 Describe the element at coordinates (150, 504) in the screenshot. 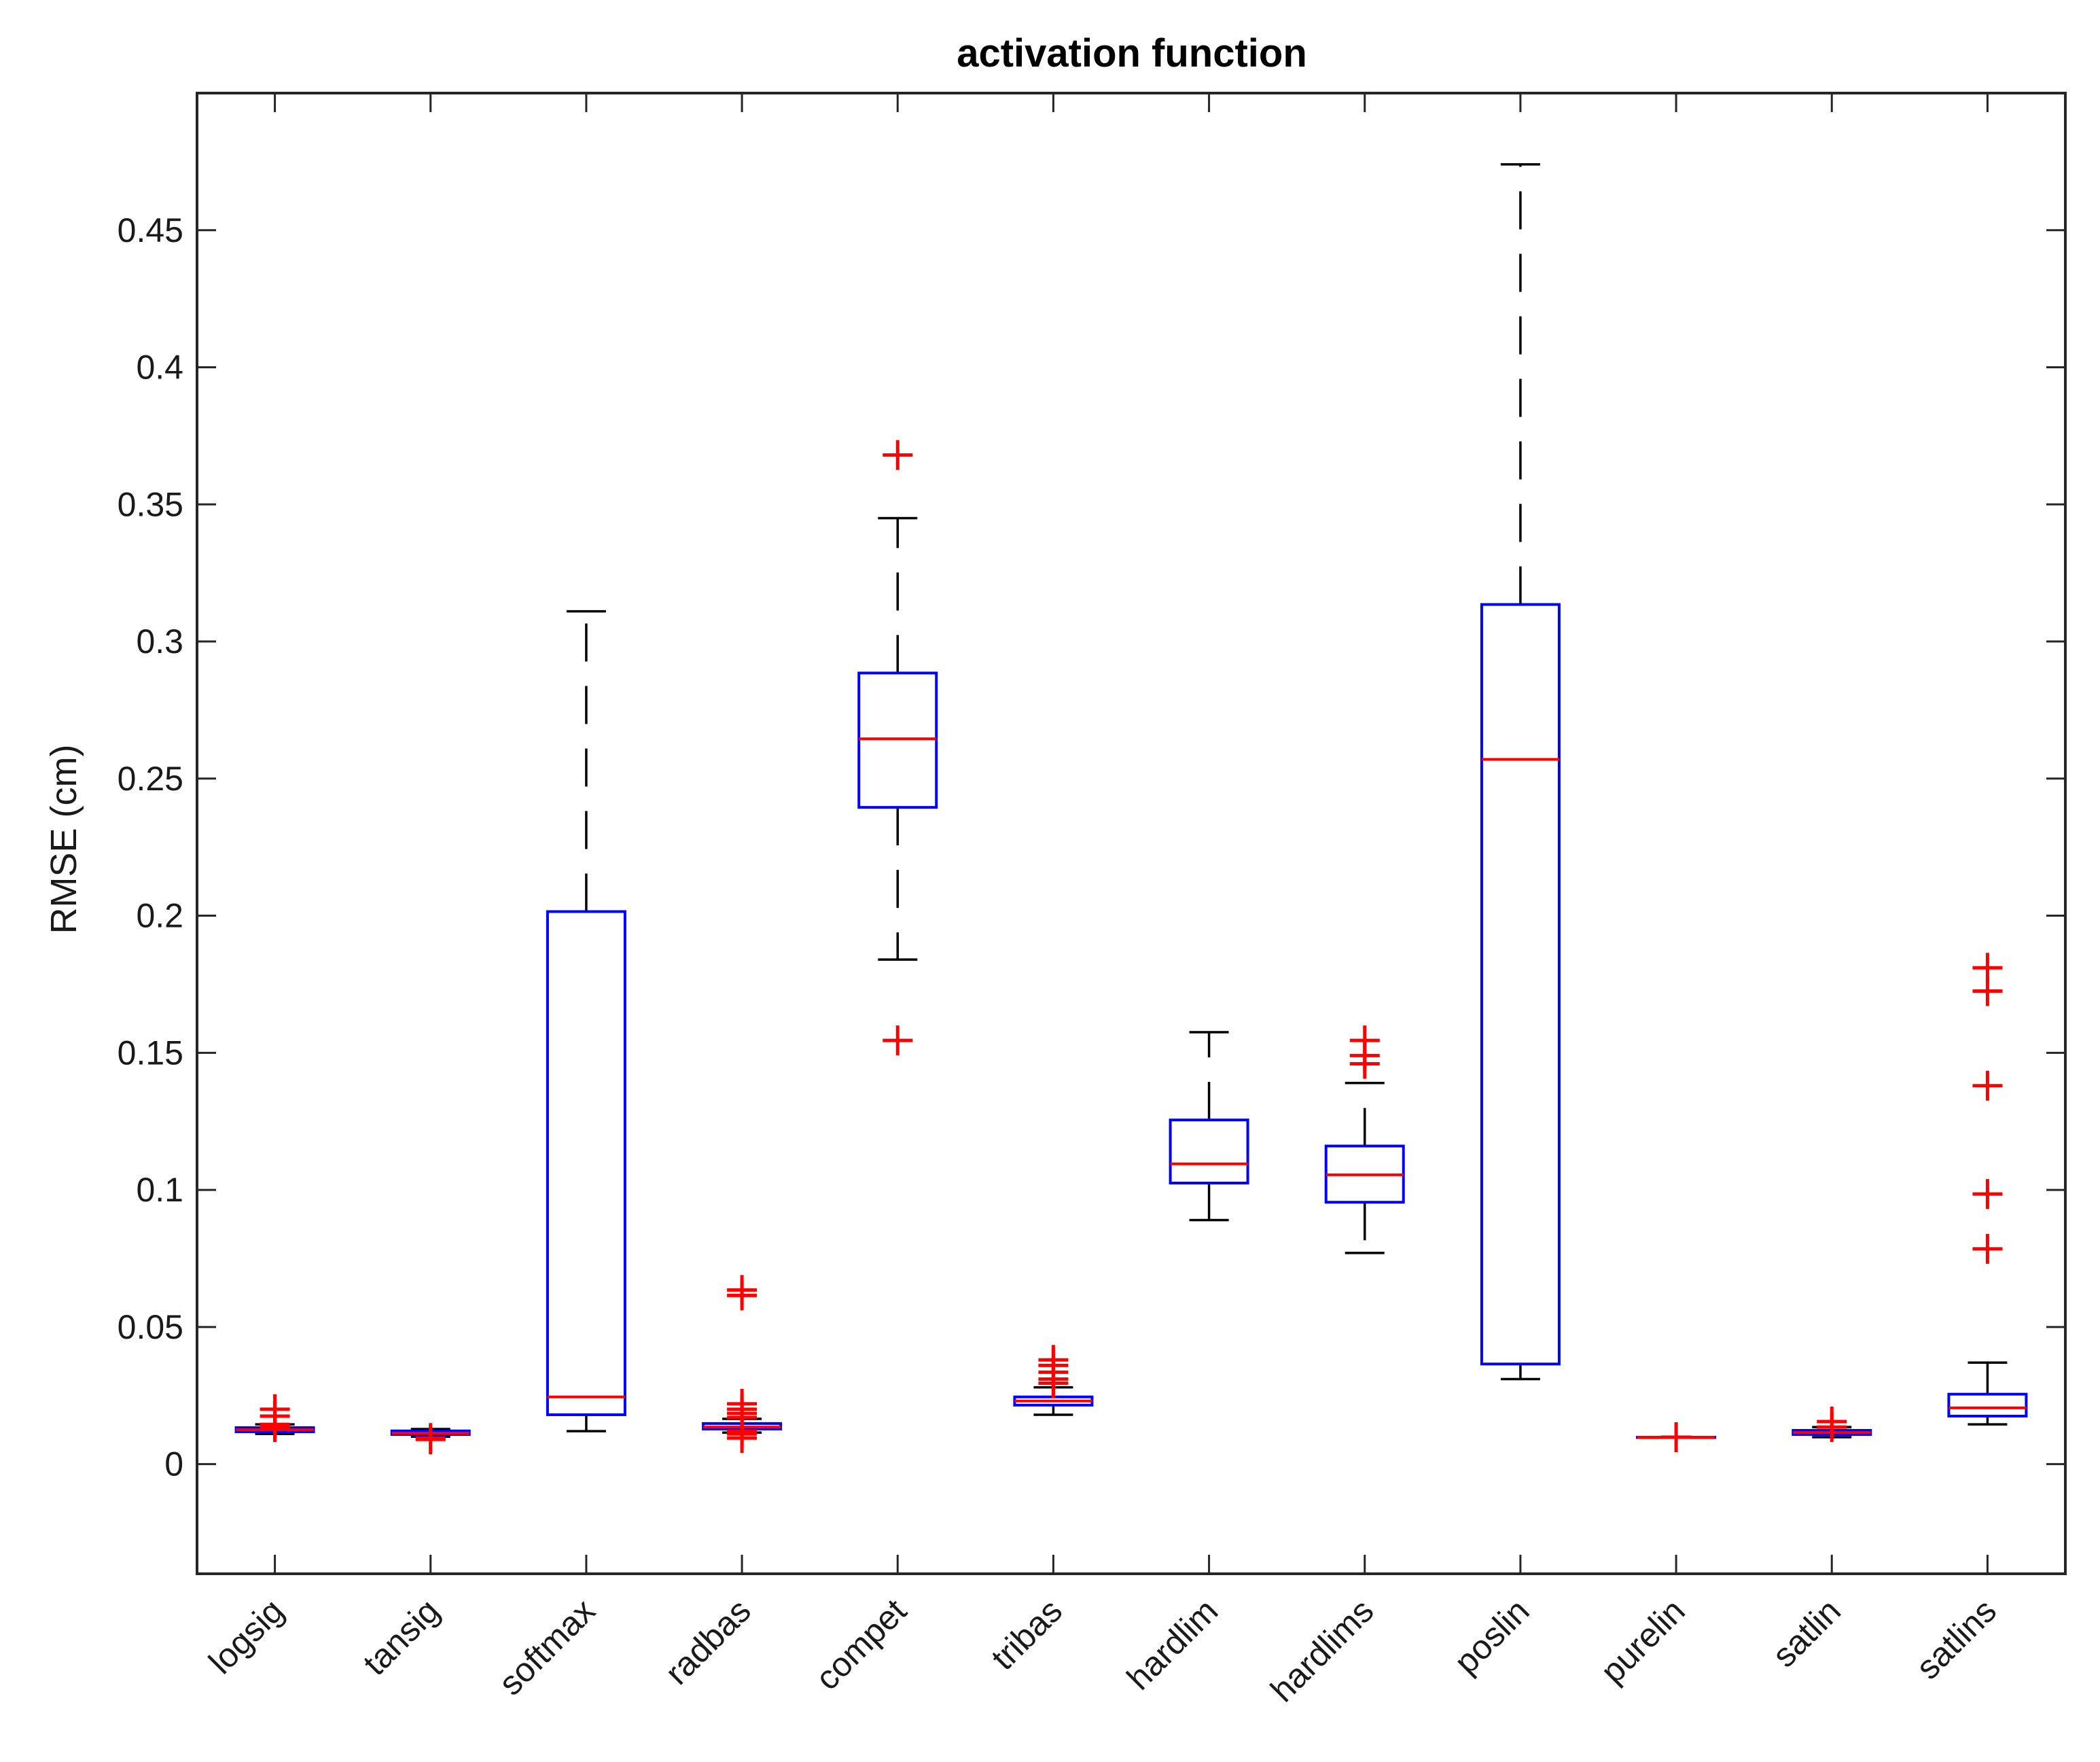

I see `y-tick-label: 0.35` at that location.